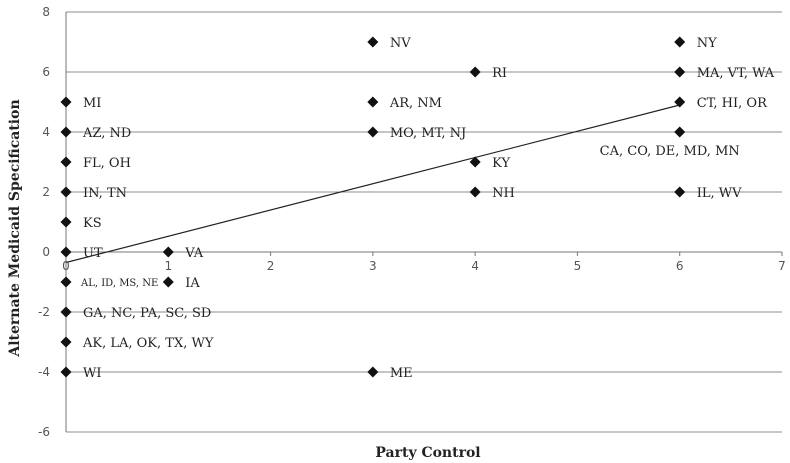  Describe the element at coordinates (192, 283) in the screenshot. I see `data-point-label: IA` at that location.